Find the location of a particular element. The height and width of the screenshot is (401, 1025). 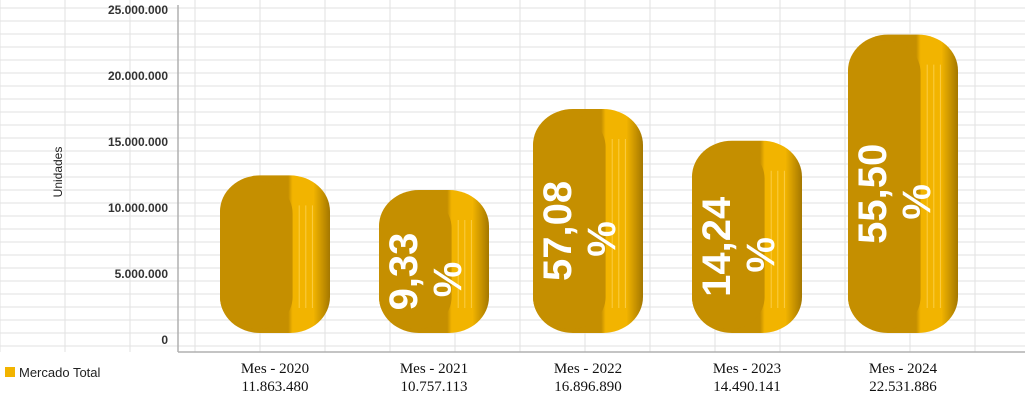

category-value-label: 10.757.113 is located at coordinates (434, 387).